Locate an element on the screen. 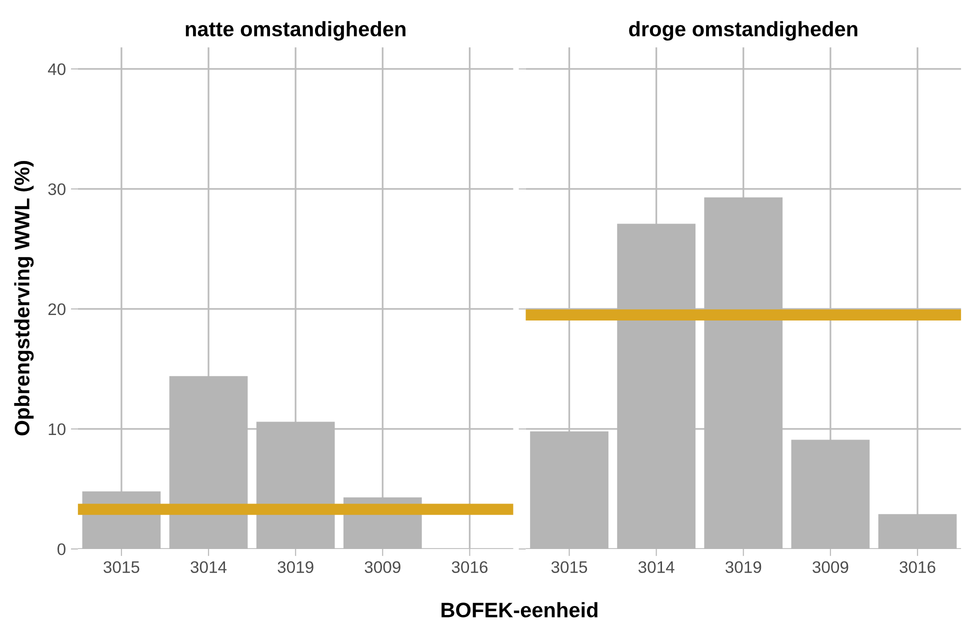  y-tick-label: 20 is located at coordinates (57, 309).